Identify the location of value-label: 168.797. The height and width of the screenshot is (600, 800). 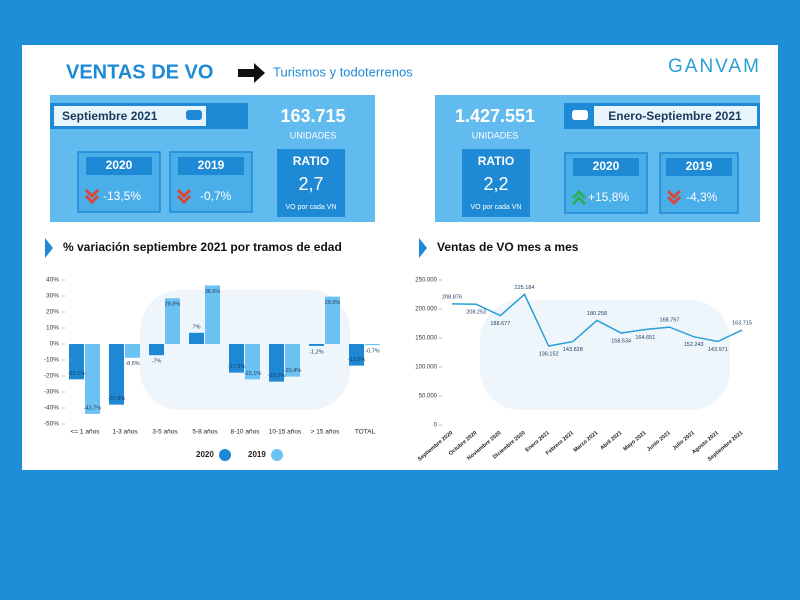
(670, 321).